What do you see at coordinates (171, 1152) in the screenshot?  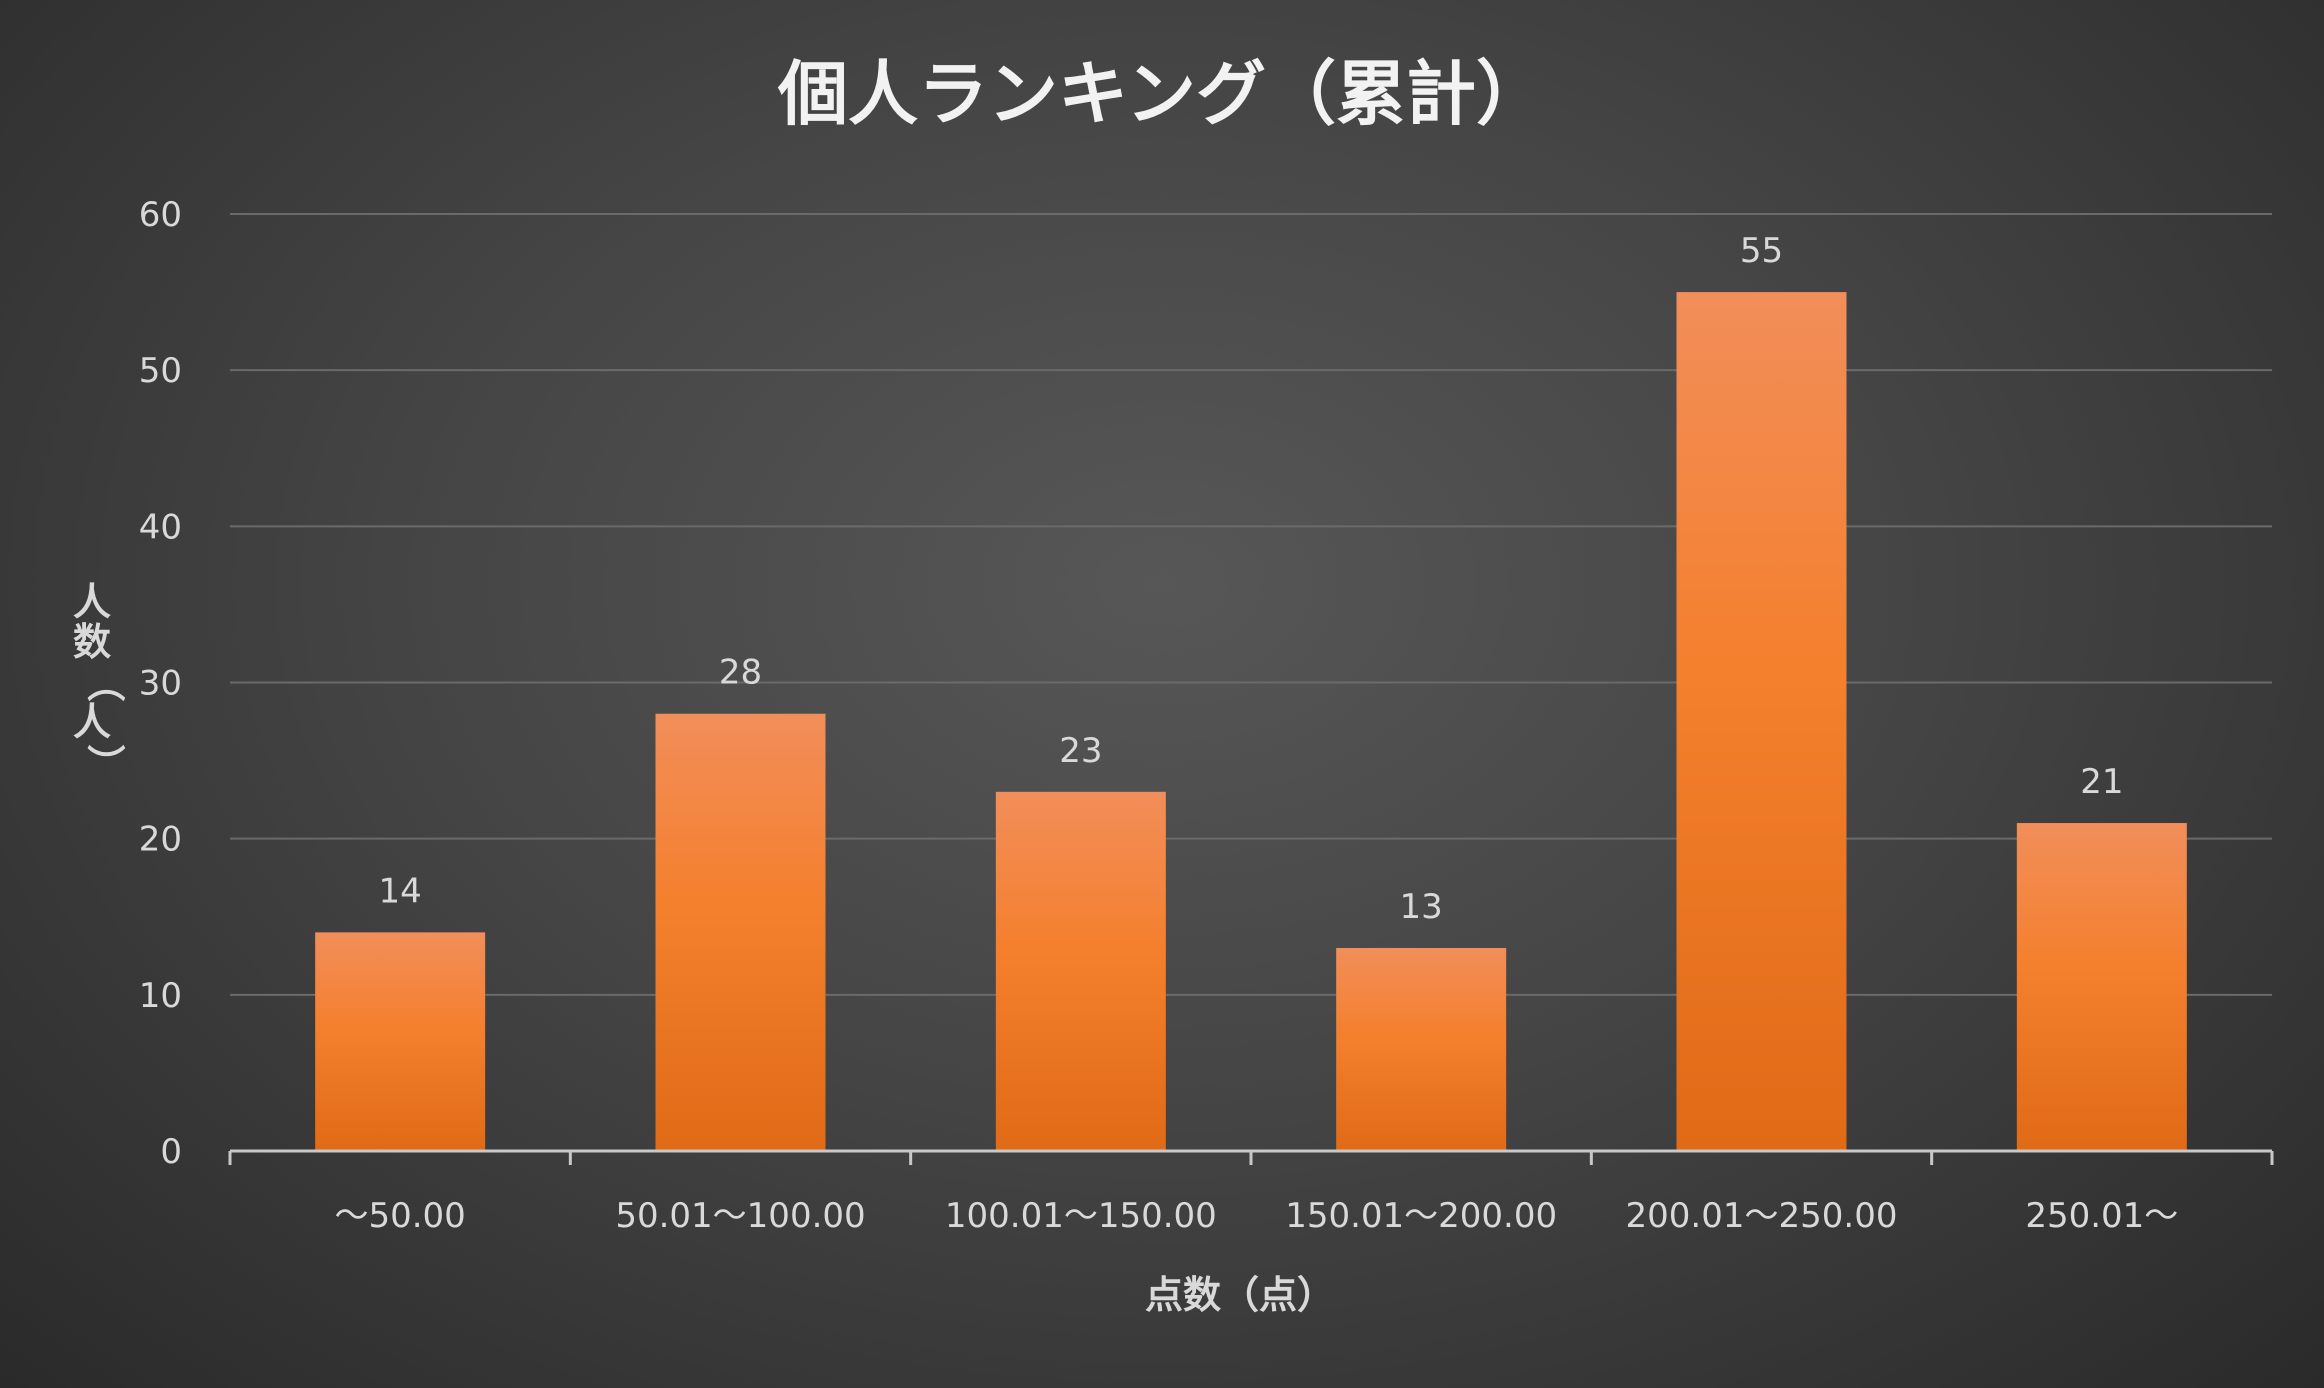 I see `y-tick-label: 0` at bounding box center [171, 1152].